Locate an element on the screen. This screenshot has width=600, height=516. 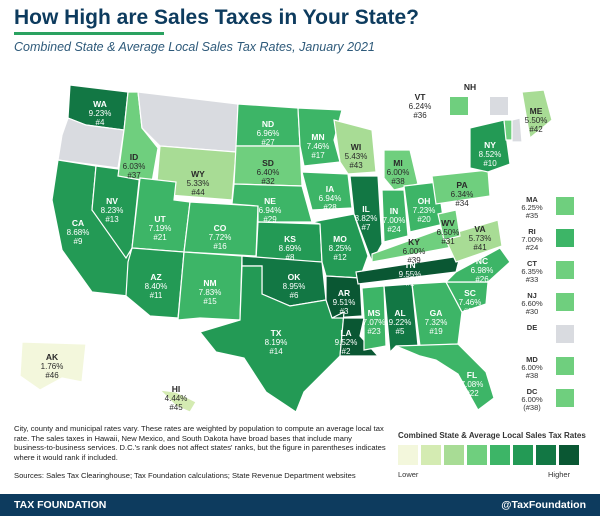
state-texas is located at coordinates (271, 339).